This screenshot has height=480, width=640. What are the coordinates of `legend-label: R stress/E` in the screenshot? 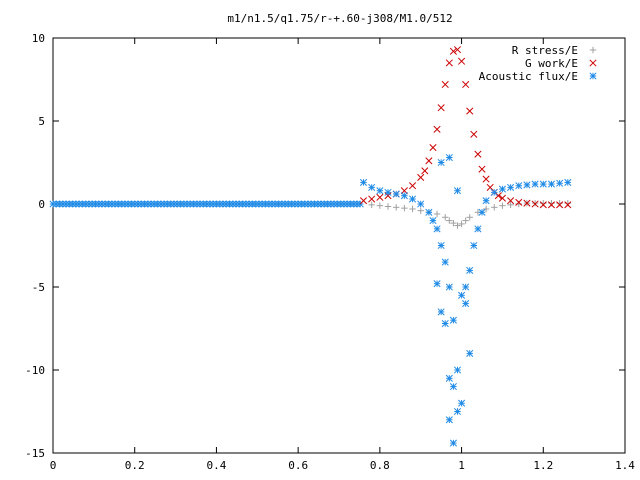 It's located at (545, 50).